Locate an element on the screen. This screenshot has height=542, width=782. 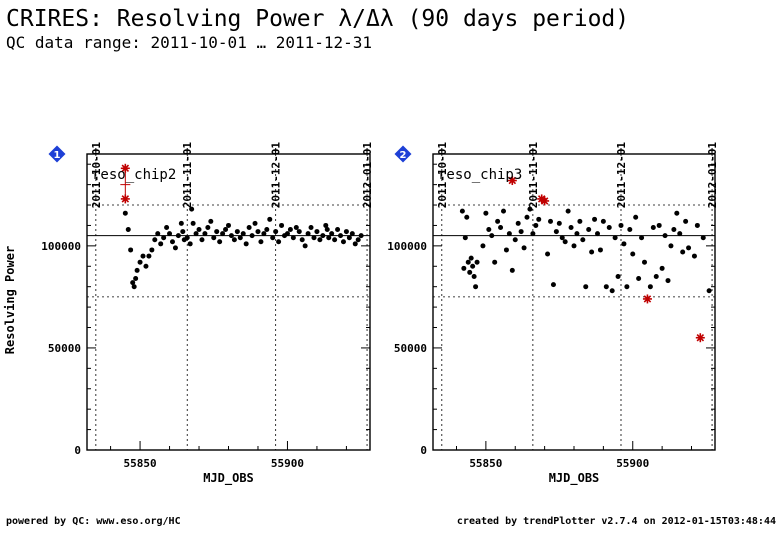
y-tick-label: 0 is located at coordinates (77, 450).